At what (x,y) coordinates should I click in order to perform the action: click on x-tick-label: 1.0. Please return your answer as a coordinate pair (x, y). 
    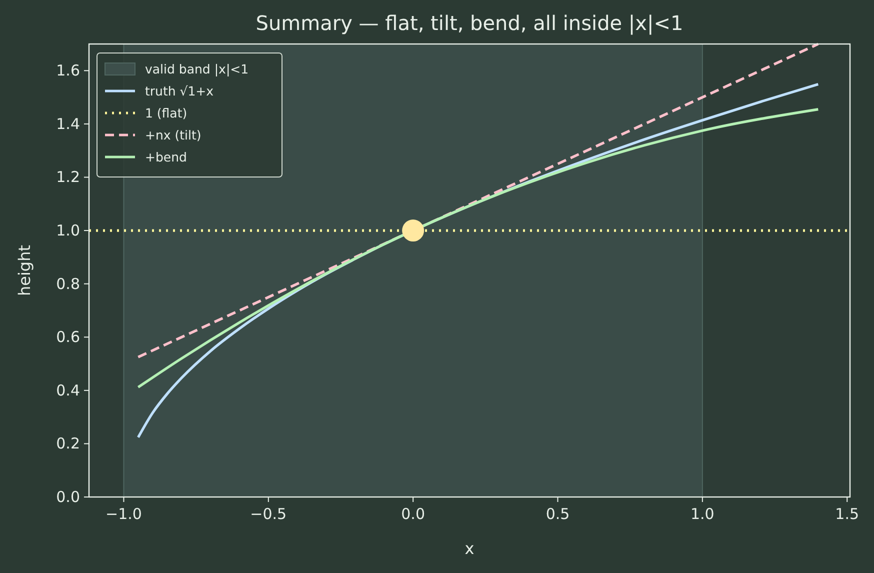
    Looking at the image, I should click on (702, 514).